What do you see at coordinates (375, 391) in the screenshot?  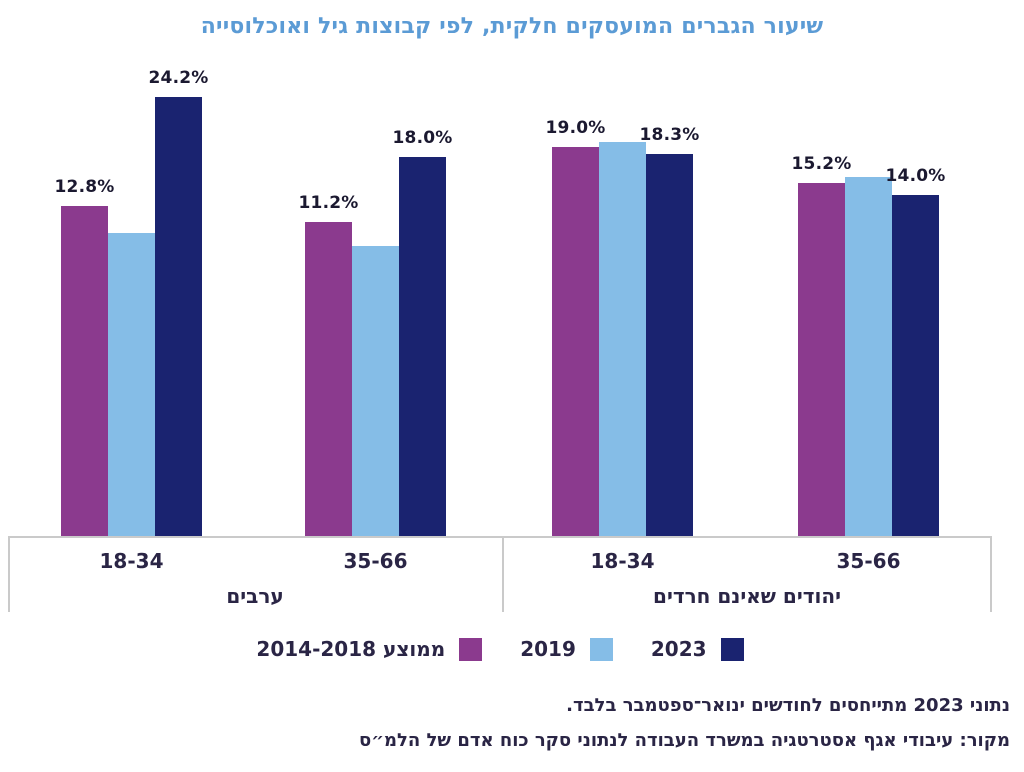 I see `bar-series2-group2` at bounding box center [375, 391].